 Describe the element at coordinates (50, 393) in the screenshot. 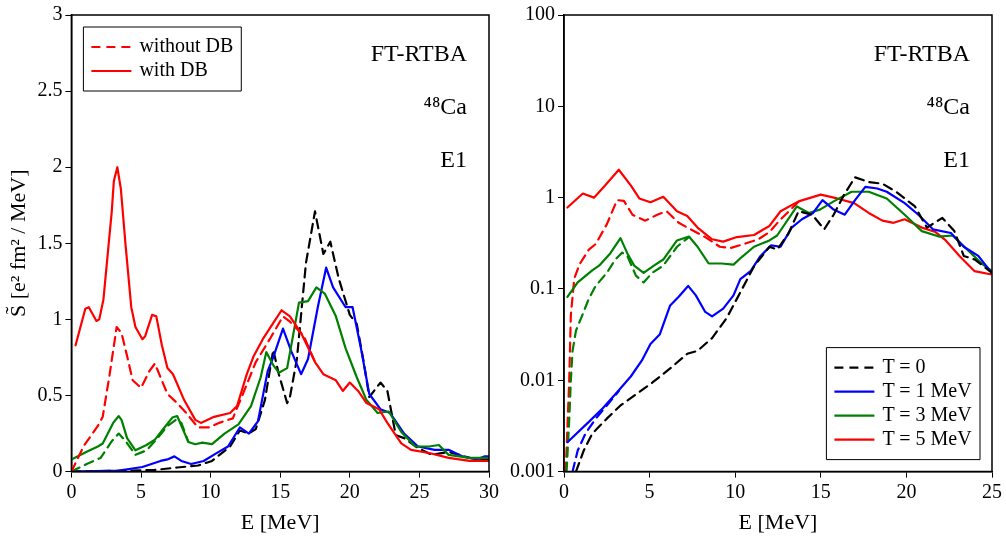

I see `y-tick-label: 0.5` at that location.